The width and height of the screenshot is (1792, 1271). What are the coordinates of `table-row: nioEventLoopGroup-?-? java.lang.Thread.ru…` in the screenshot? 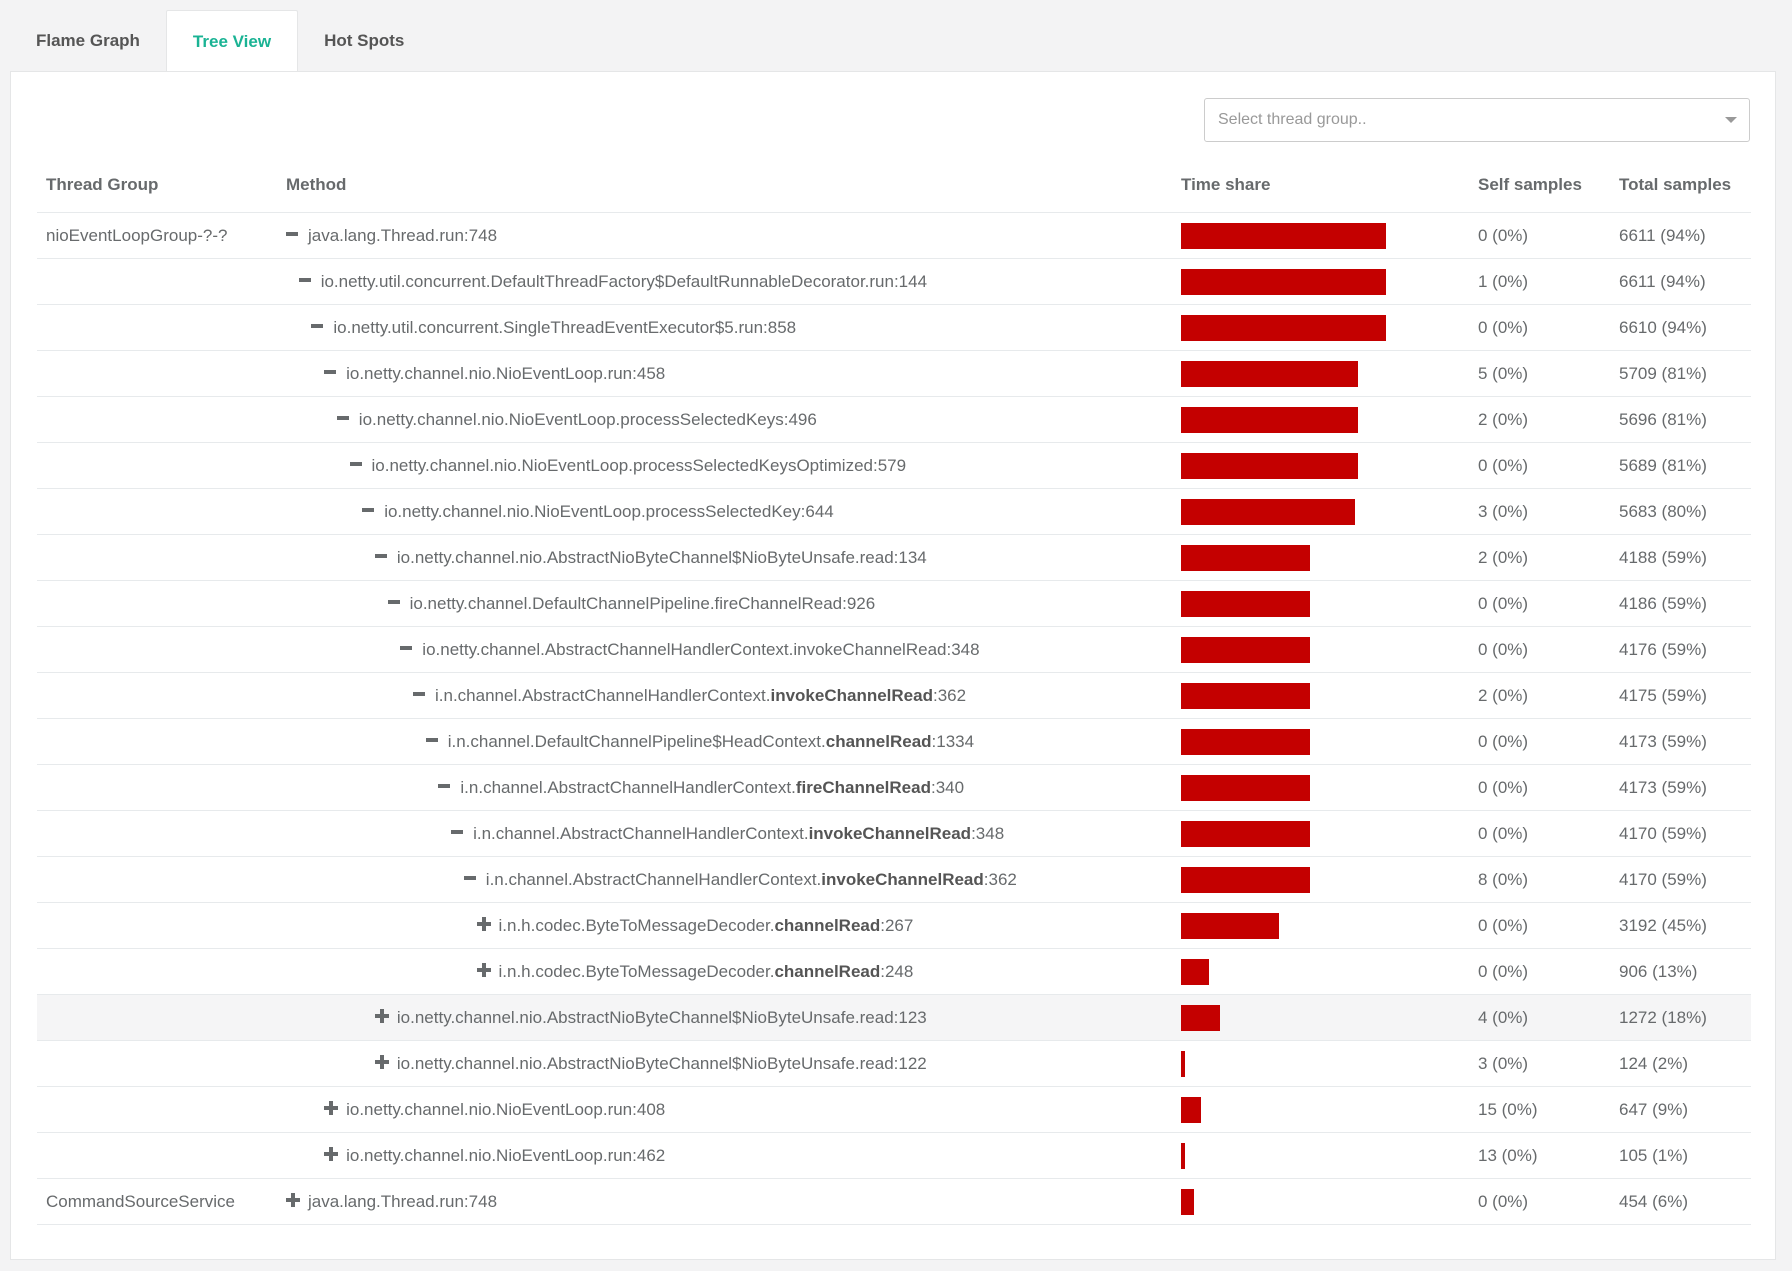 It's located at (894, 235).